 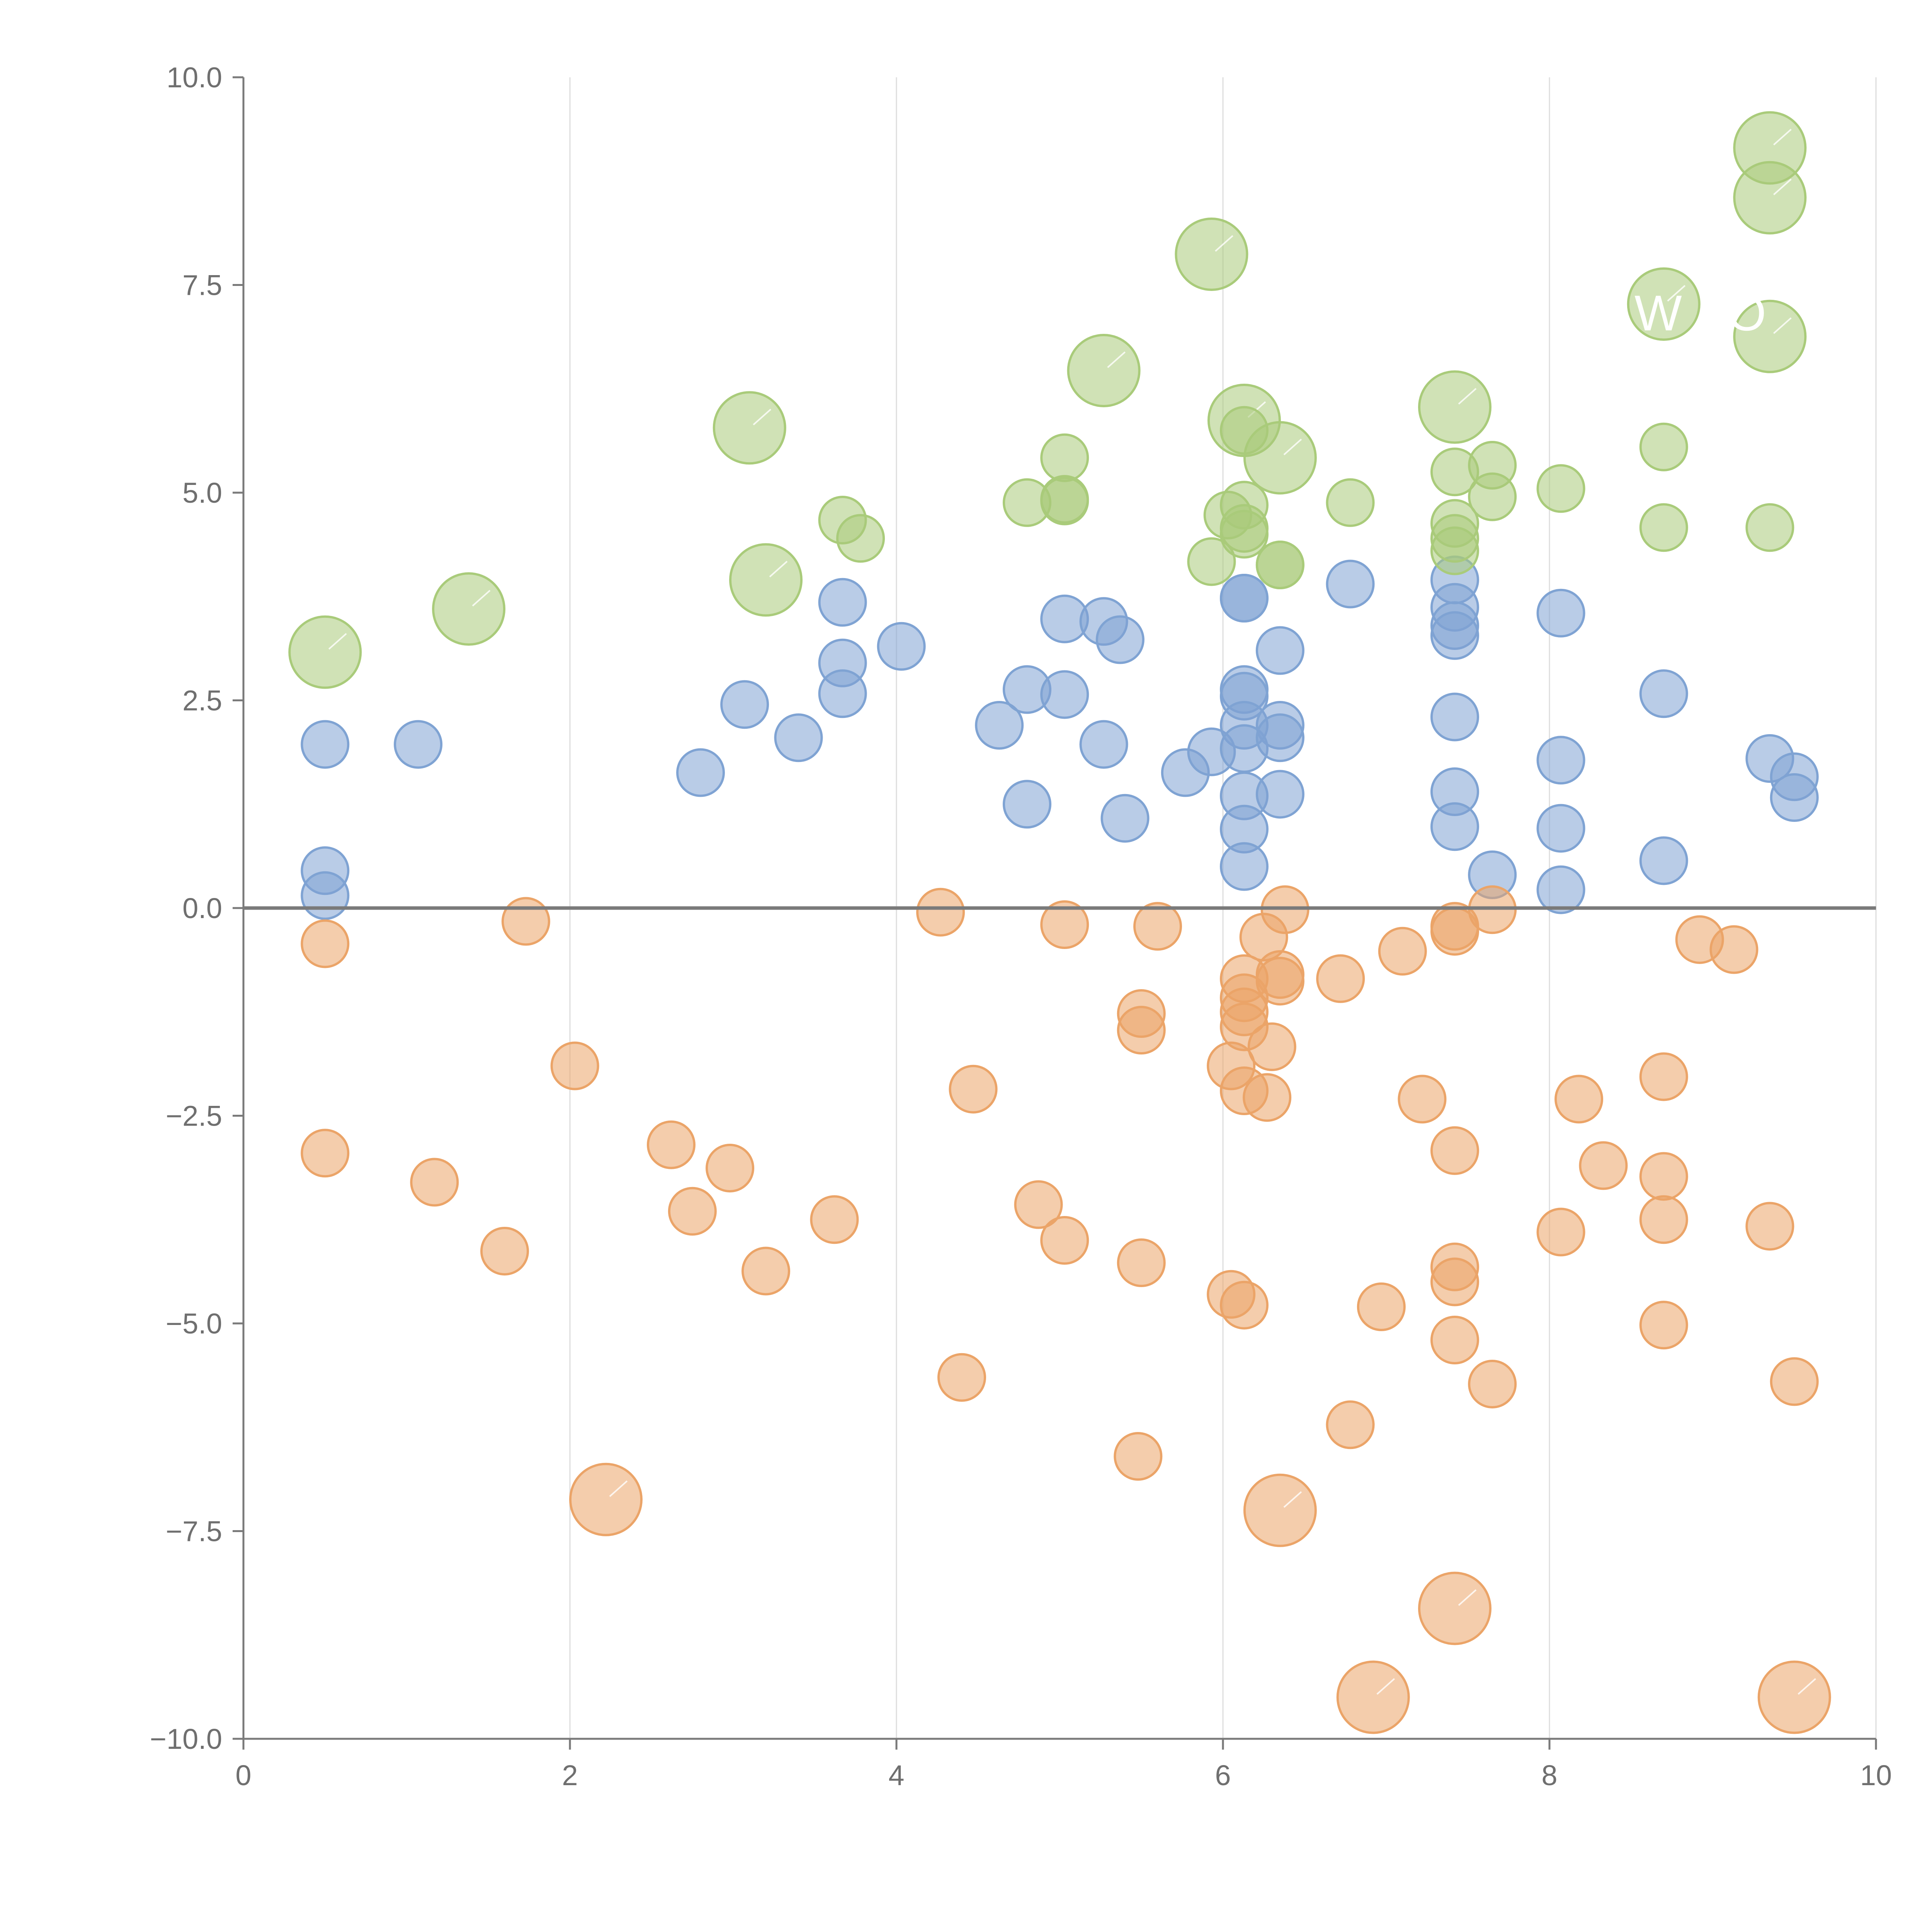 I want to click on x-tick-label: 0, so click(x=243, y=1775).